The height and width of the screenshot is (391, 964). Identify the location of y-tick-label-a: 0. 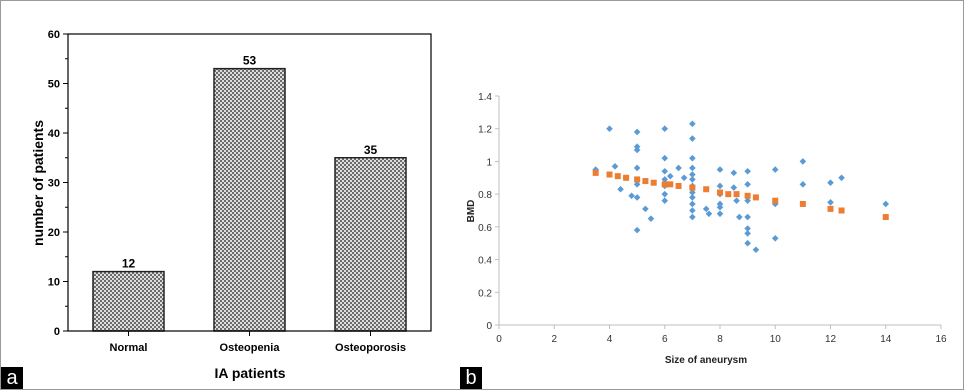
(57, 332).